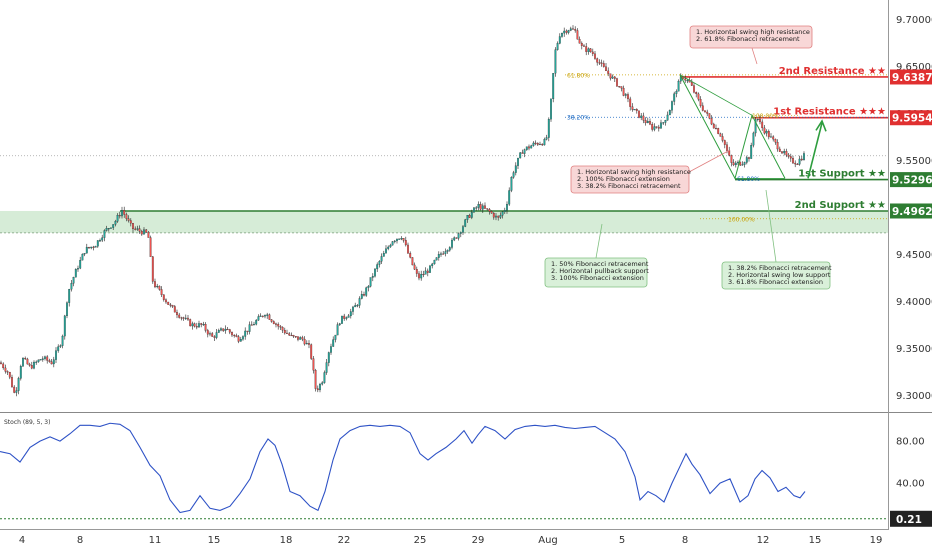 The width and height of the screenshot is (932, 550). Describe the element at coordinates (451, 540) in the screenshot. I see `time-axis: 4 8 11 15 18 22 25 29 Aug 5 8 12 15 19` at that location.